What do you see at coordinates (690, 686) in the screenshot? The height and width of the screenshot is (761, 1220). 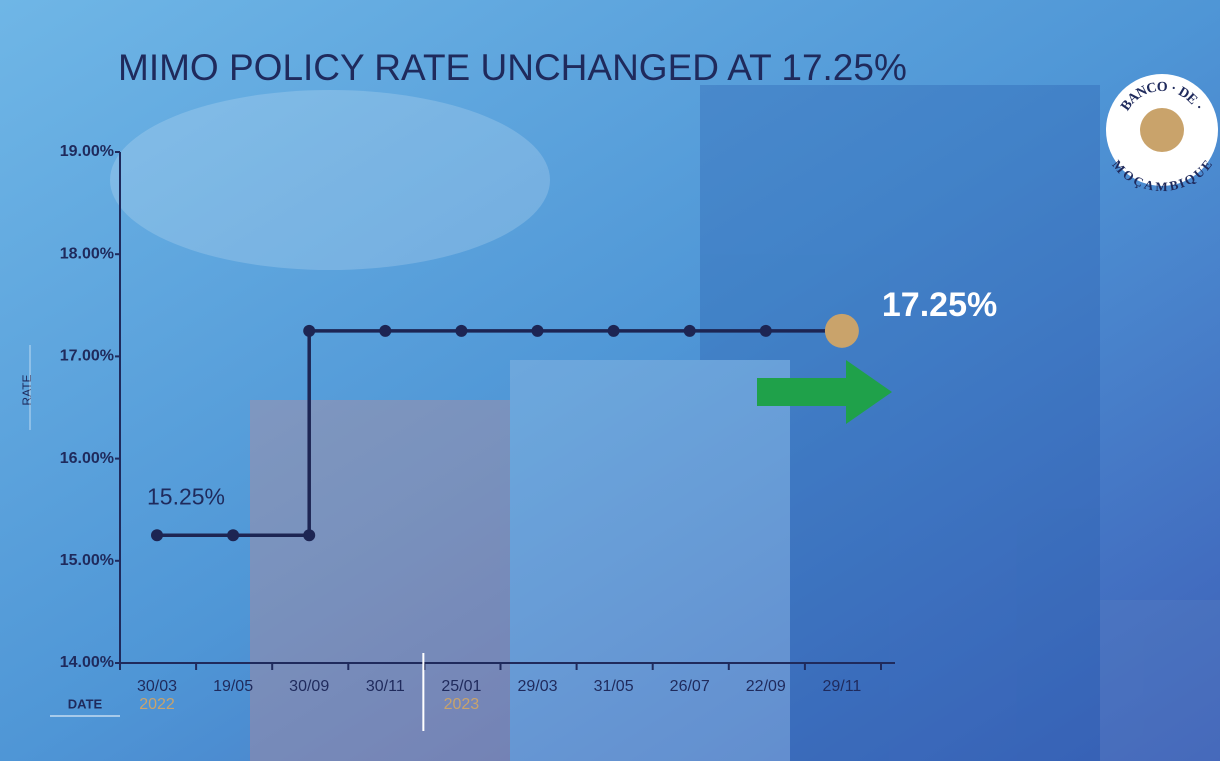 I see `x-tick-label: 26/07` at bounding box center [690, 686].